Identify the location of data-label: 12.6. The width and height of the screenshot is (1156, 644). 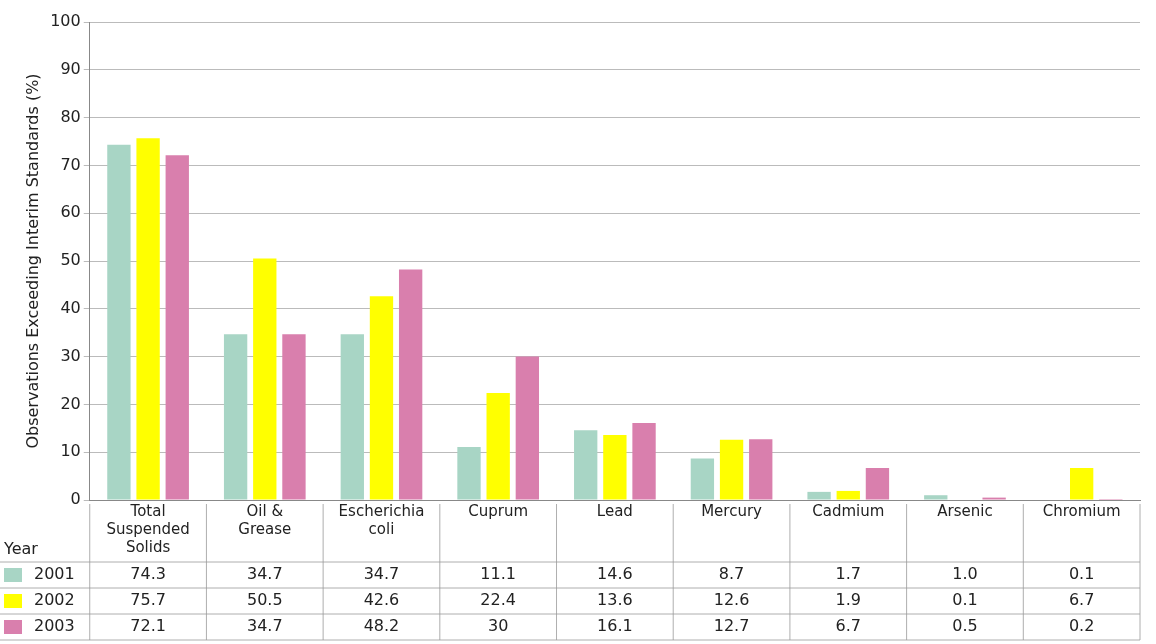
(731, 600).